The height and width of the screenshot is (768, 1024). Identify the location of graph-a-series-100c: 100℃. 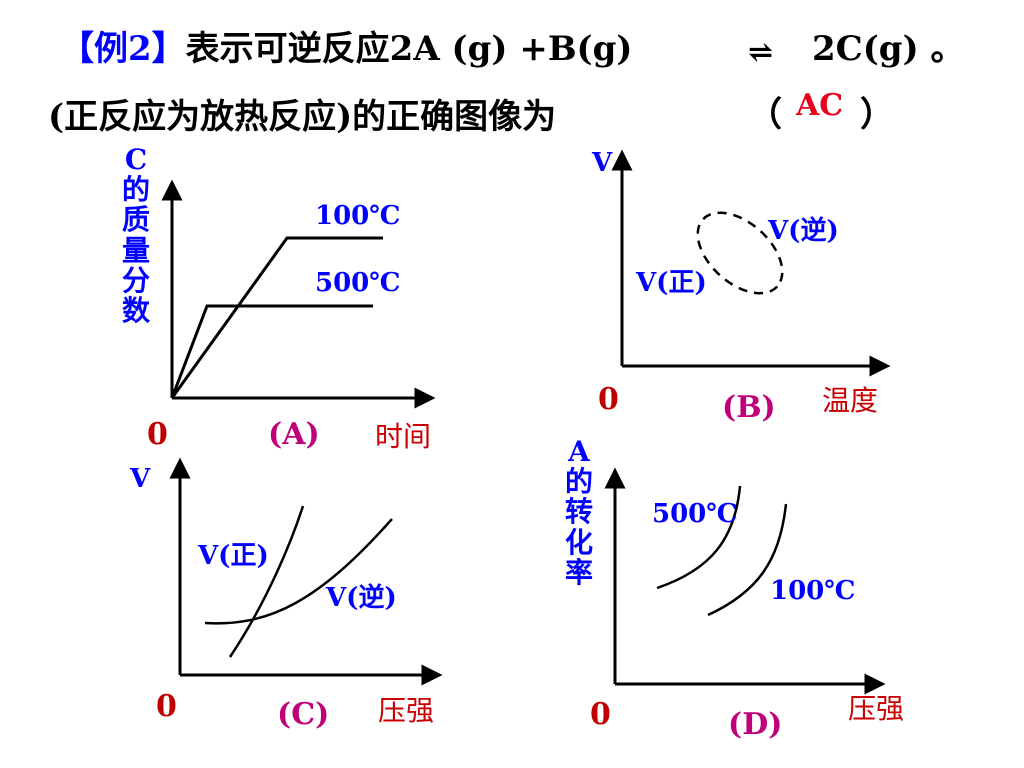
(358, 216).